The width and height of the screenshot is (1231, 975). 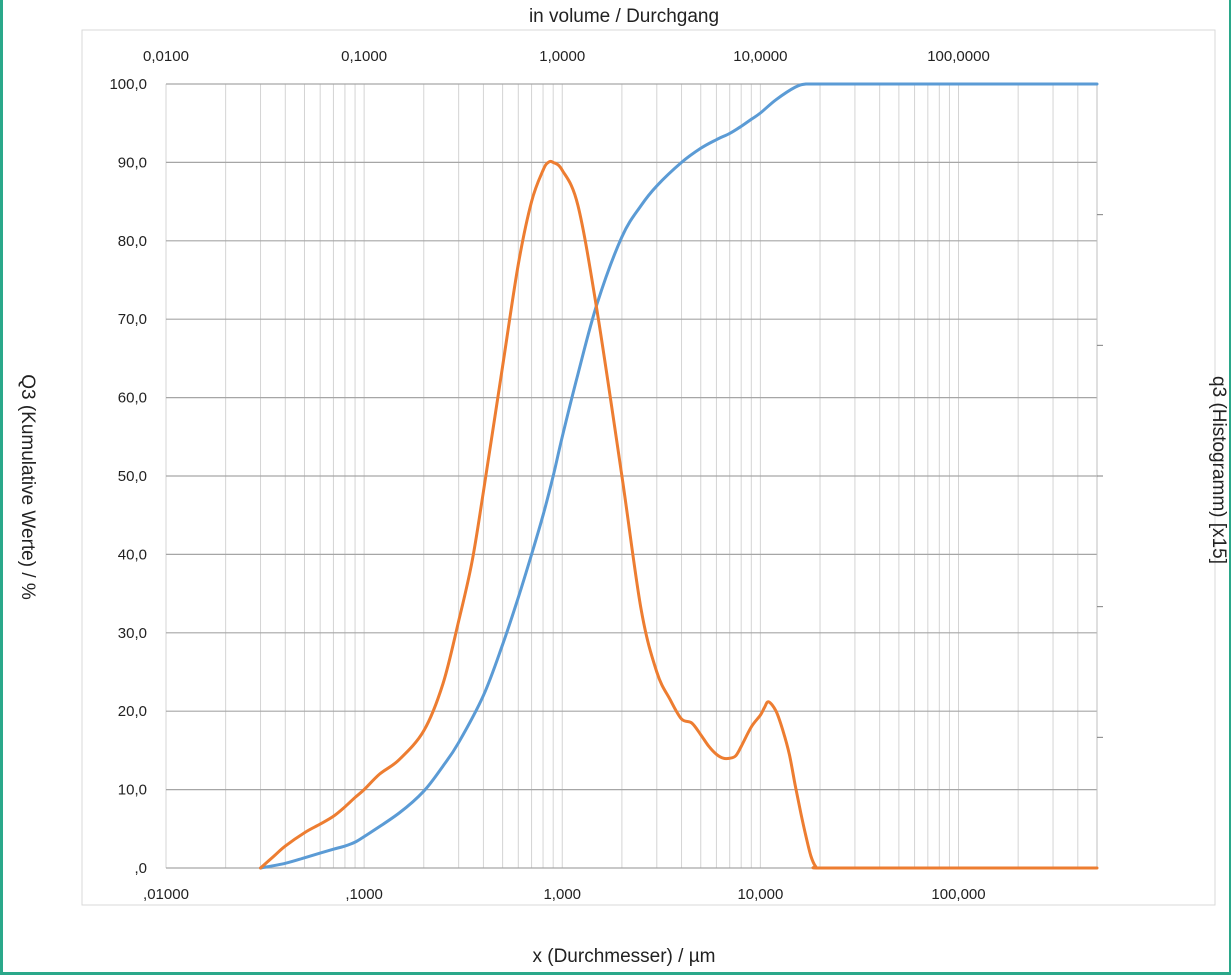 I want to click on left-frame-border, so click(x=1, y=487).